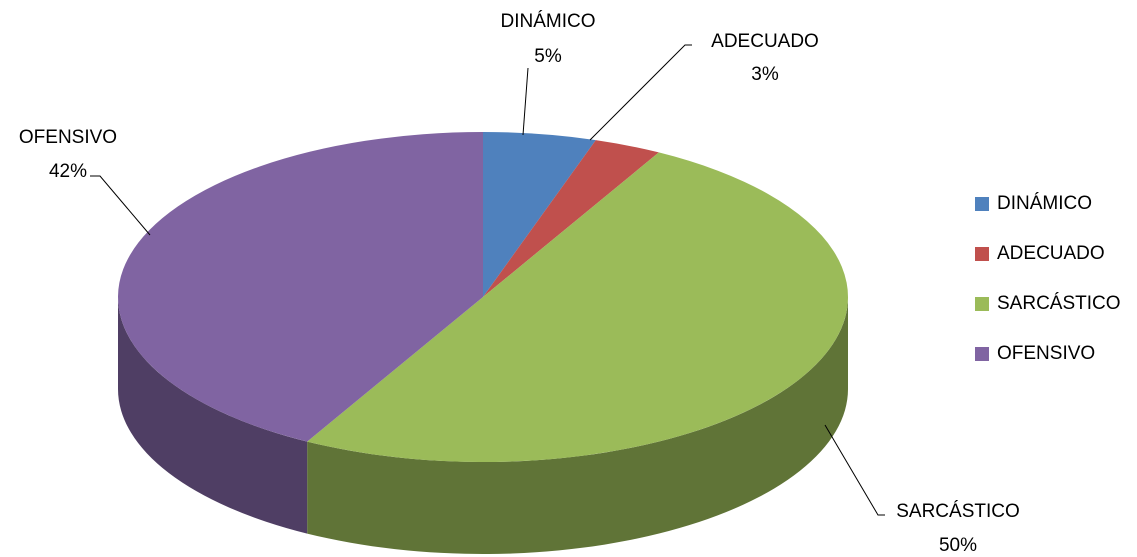  I want to click on data-label-name: SARCÁSTICO, so click(958, 511).